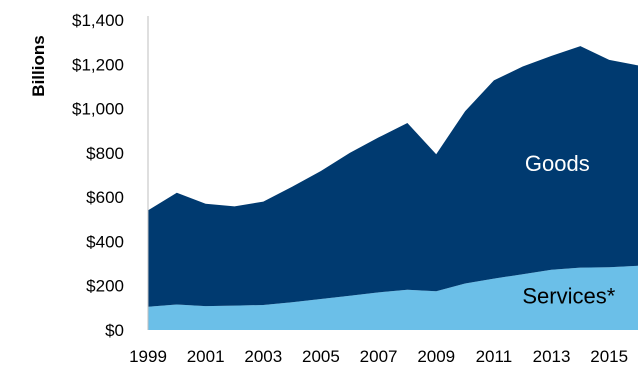 The height and width of the screenshot is (373, 642). I want to click on x-tick-label: 2007, so click(379, 356).